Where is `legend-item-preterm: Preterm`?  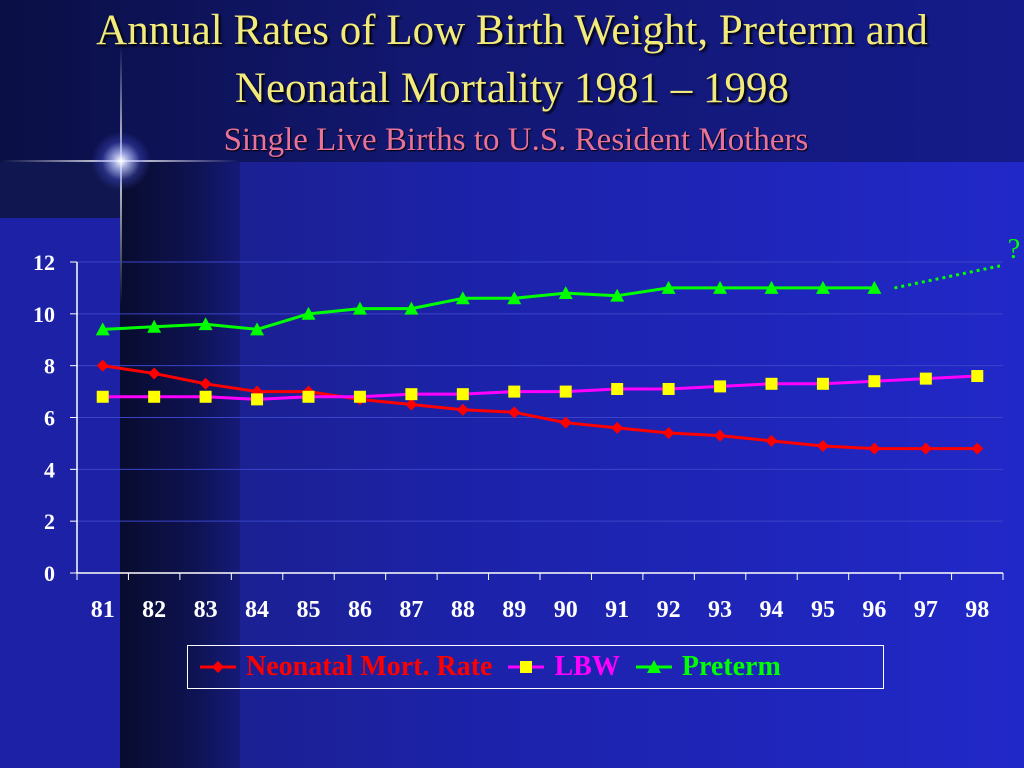 legend-item-preterm: Preterm is located at coordinates (707, 667).